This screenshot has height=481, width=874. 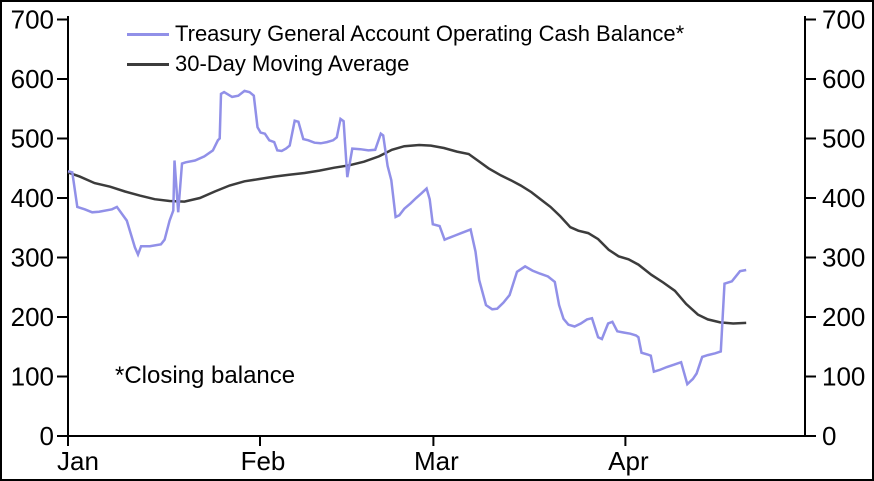 I want to click on y-axis-tick-label-right: 400, so click(x=843, y=198).